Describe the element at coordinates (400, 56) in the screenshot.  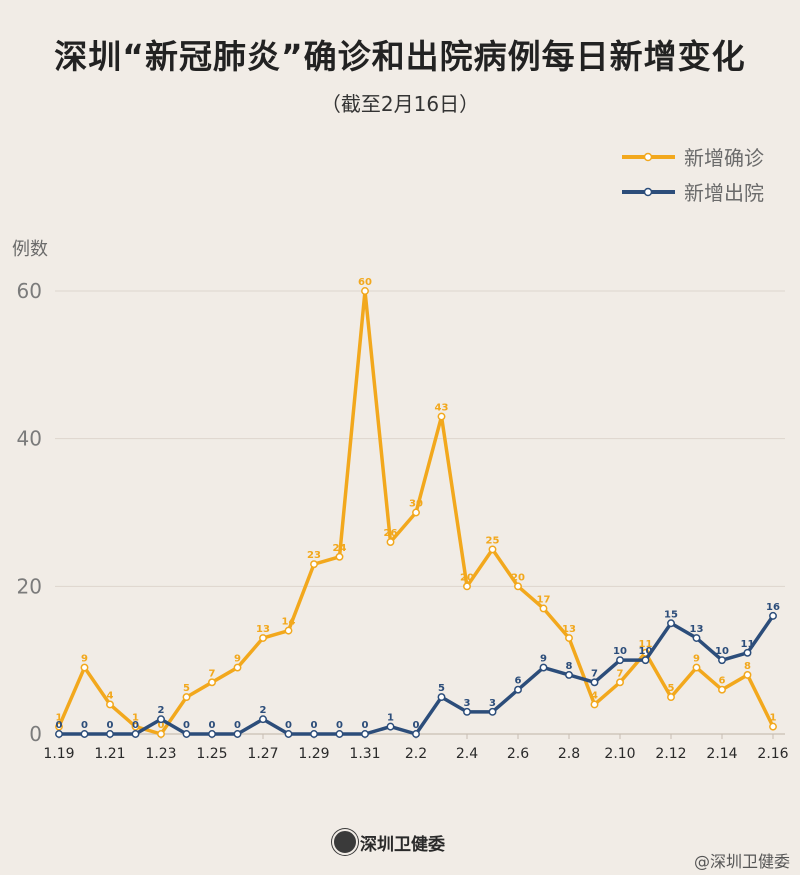
I see `chart-title: 深圳“新冠肺炎”确诊和出院病例每日新增变化` at that location.